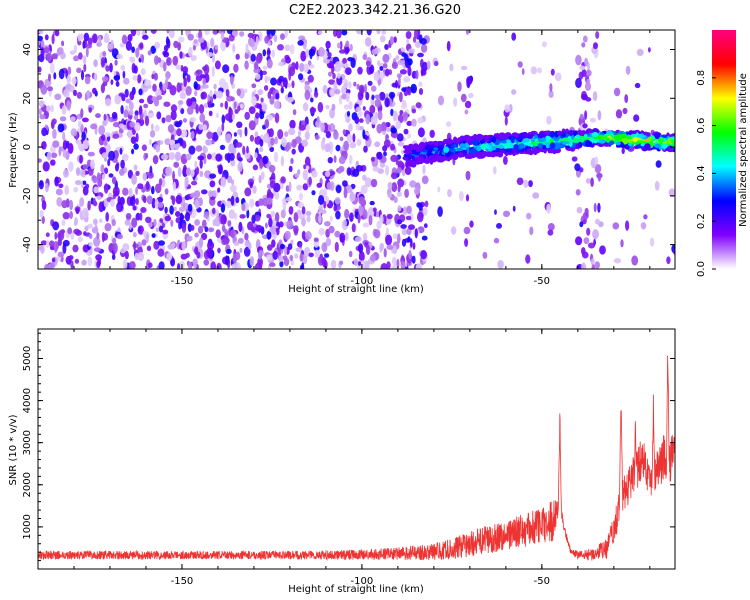 The image size is (750, 600). What do you see at coordinates (182, 581) in the screenshot?
I see `x-tick-label: -150` at bounding box center [182, 581].